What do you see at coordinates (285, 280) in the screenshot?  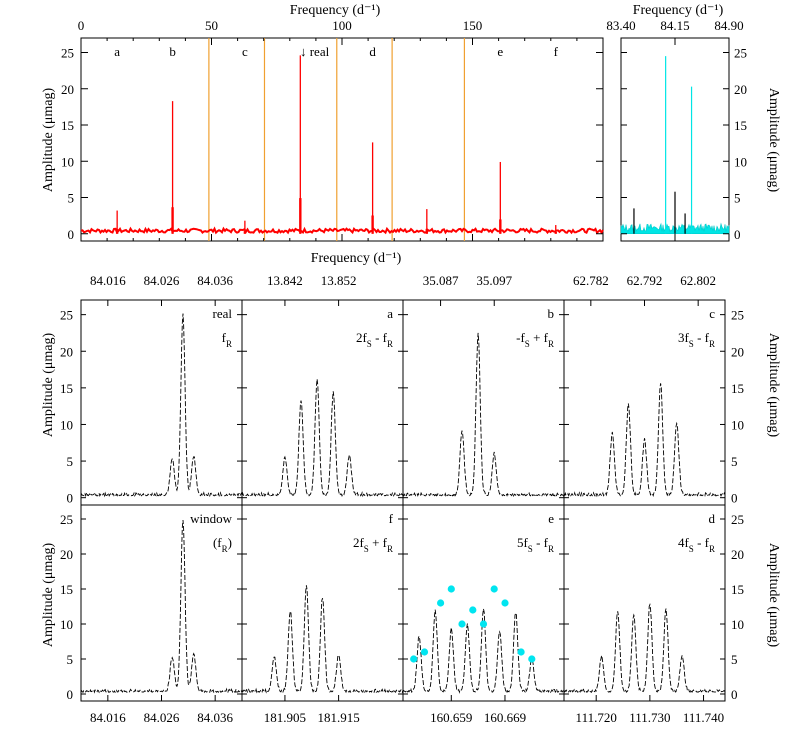 I see `grid-x-tick-label: 13.842` at bounding box center [285, 280].